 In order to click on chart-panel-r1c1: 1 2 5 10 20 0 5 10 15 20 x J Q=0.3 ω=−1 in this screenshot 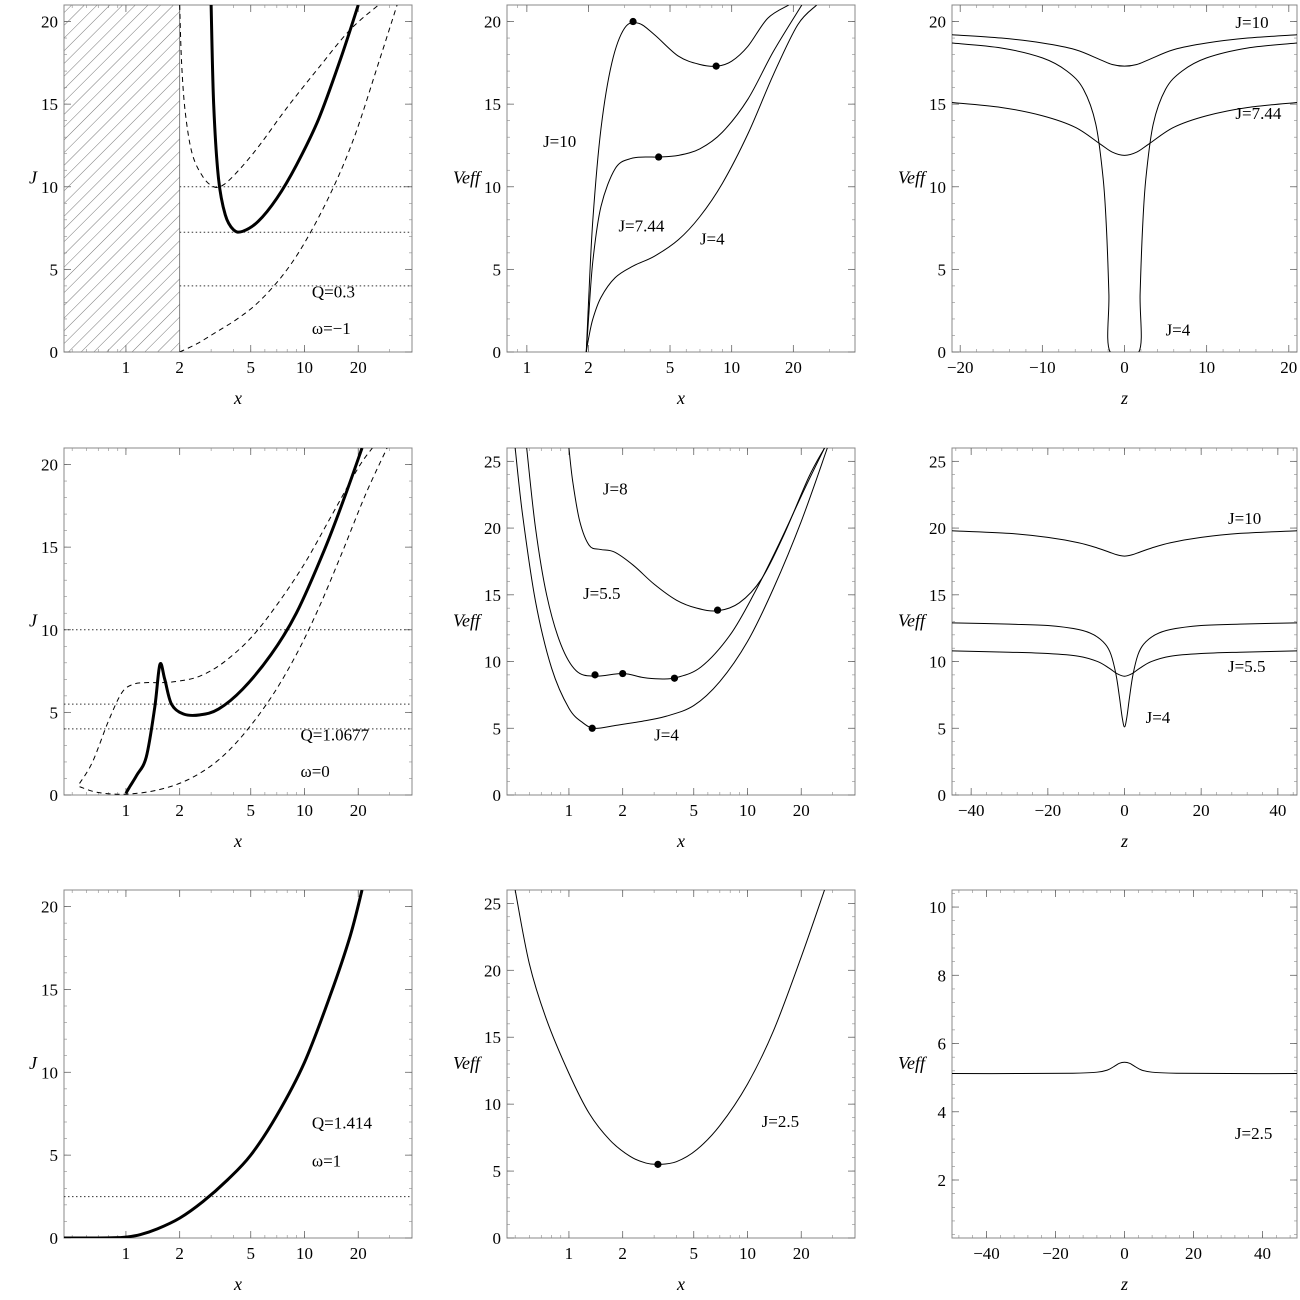, I will do `click(221, 206)`.